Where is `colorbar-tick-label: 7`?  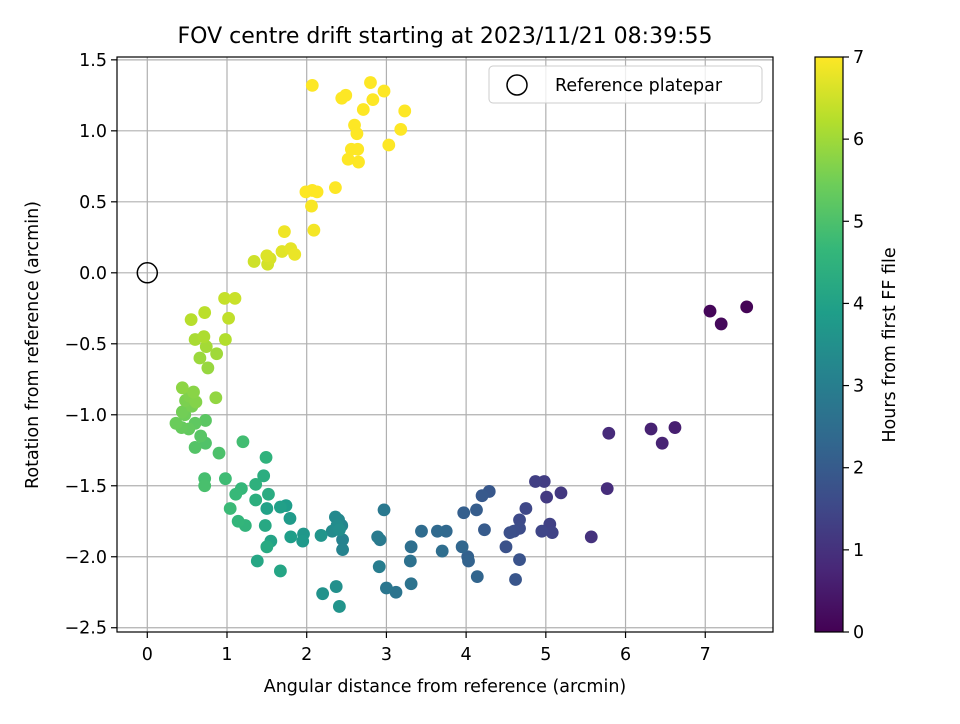
colorbar-tick-label: 7 is located at coordinates (858, 58).